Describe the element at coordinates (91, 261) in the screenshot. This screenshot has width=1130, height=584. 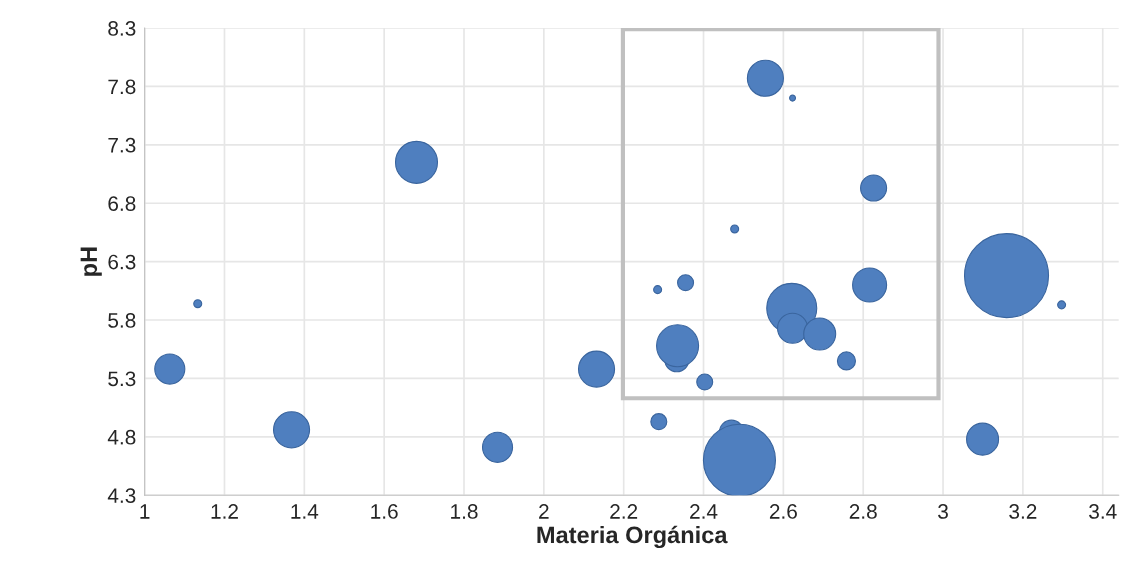
I see `y-axis-title: pH` at that location.